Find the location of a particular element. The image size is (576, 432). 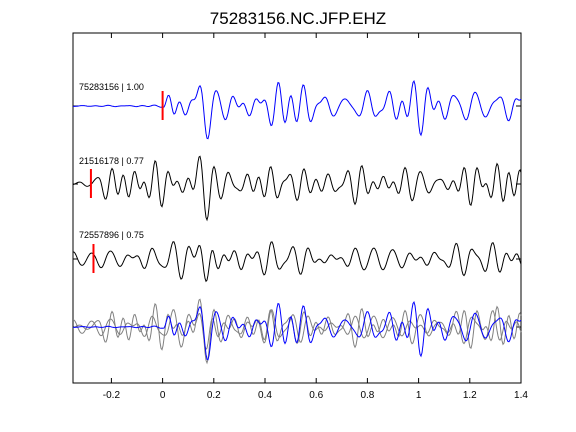

x-tick-label: 1.4 is located at coordinates (521, 395).